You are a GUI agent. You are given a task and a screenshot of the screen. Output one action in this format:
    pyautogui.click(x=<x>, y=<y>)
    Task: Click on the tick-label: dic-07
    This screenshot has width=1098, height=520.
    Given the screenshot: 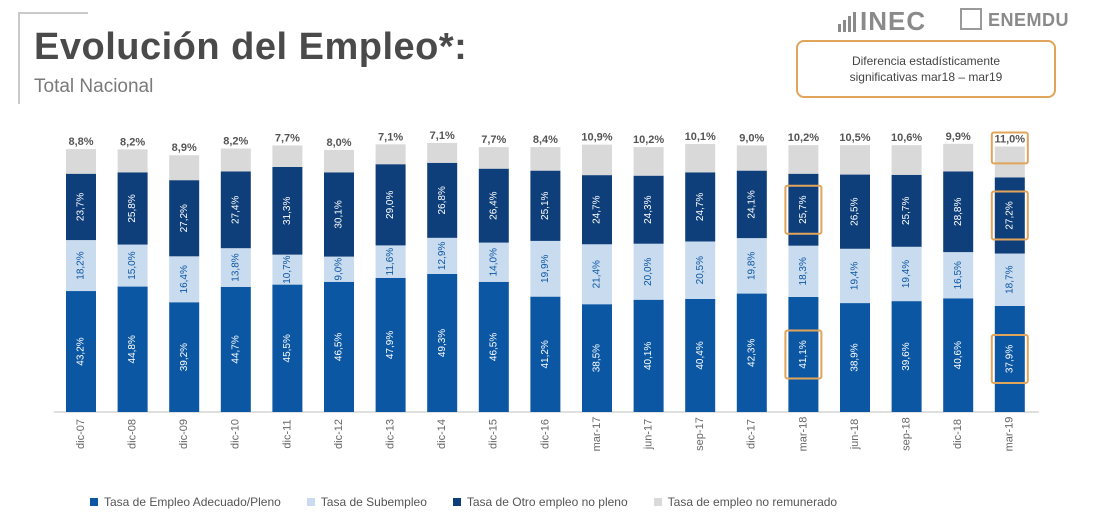 What is the action you would take?
    pyautogui.click(x=81, y=434)
    